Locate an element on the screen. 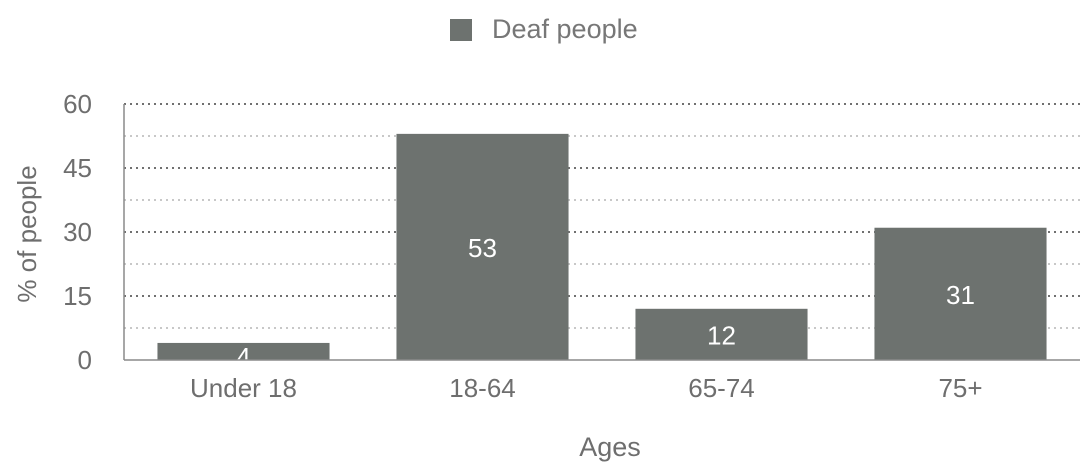 The image size is (1085, 463). y-axis-label: % of people is located at coordinates (27, 233).